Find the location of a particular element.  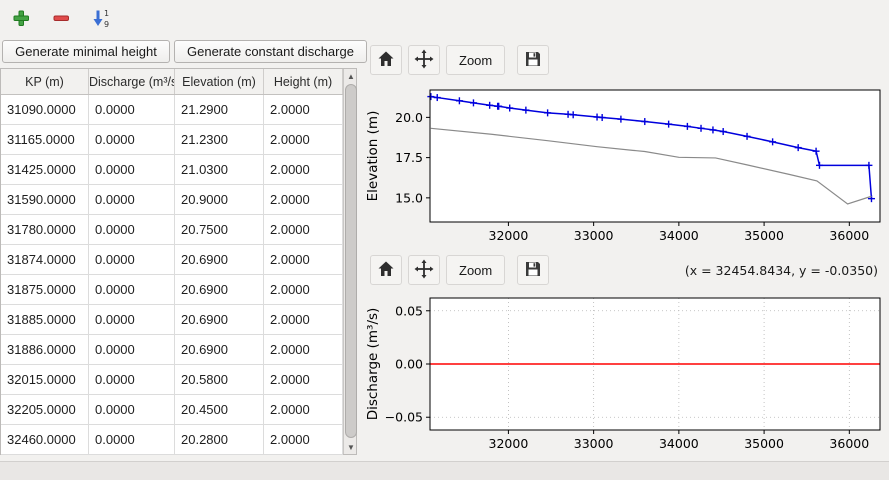

table-cell: 31090.0000 is located at coordinates (45, 109).